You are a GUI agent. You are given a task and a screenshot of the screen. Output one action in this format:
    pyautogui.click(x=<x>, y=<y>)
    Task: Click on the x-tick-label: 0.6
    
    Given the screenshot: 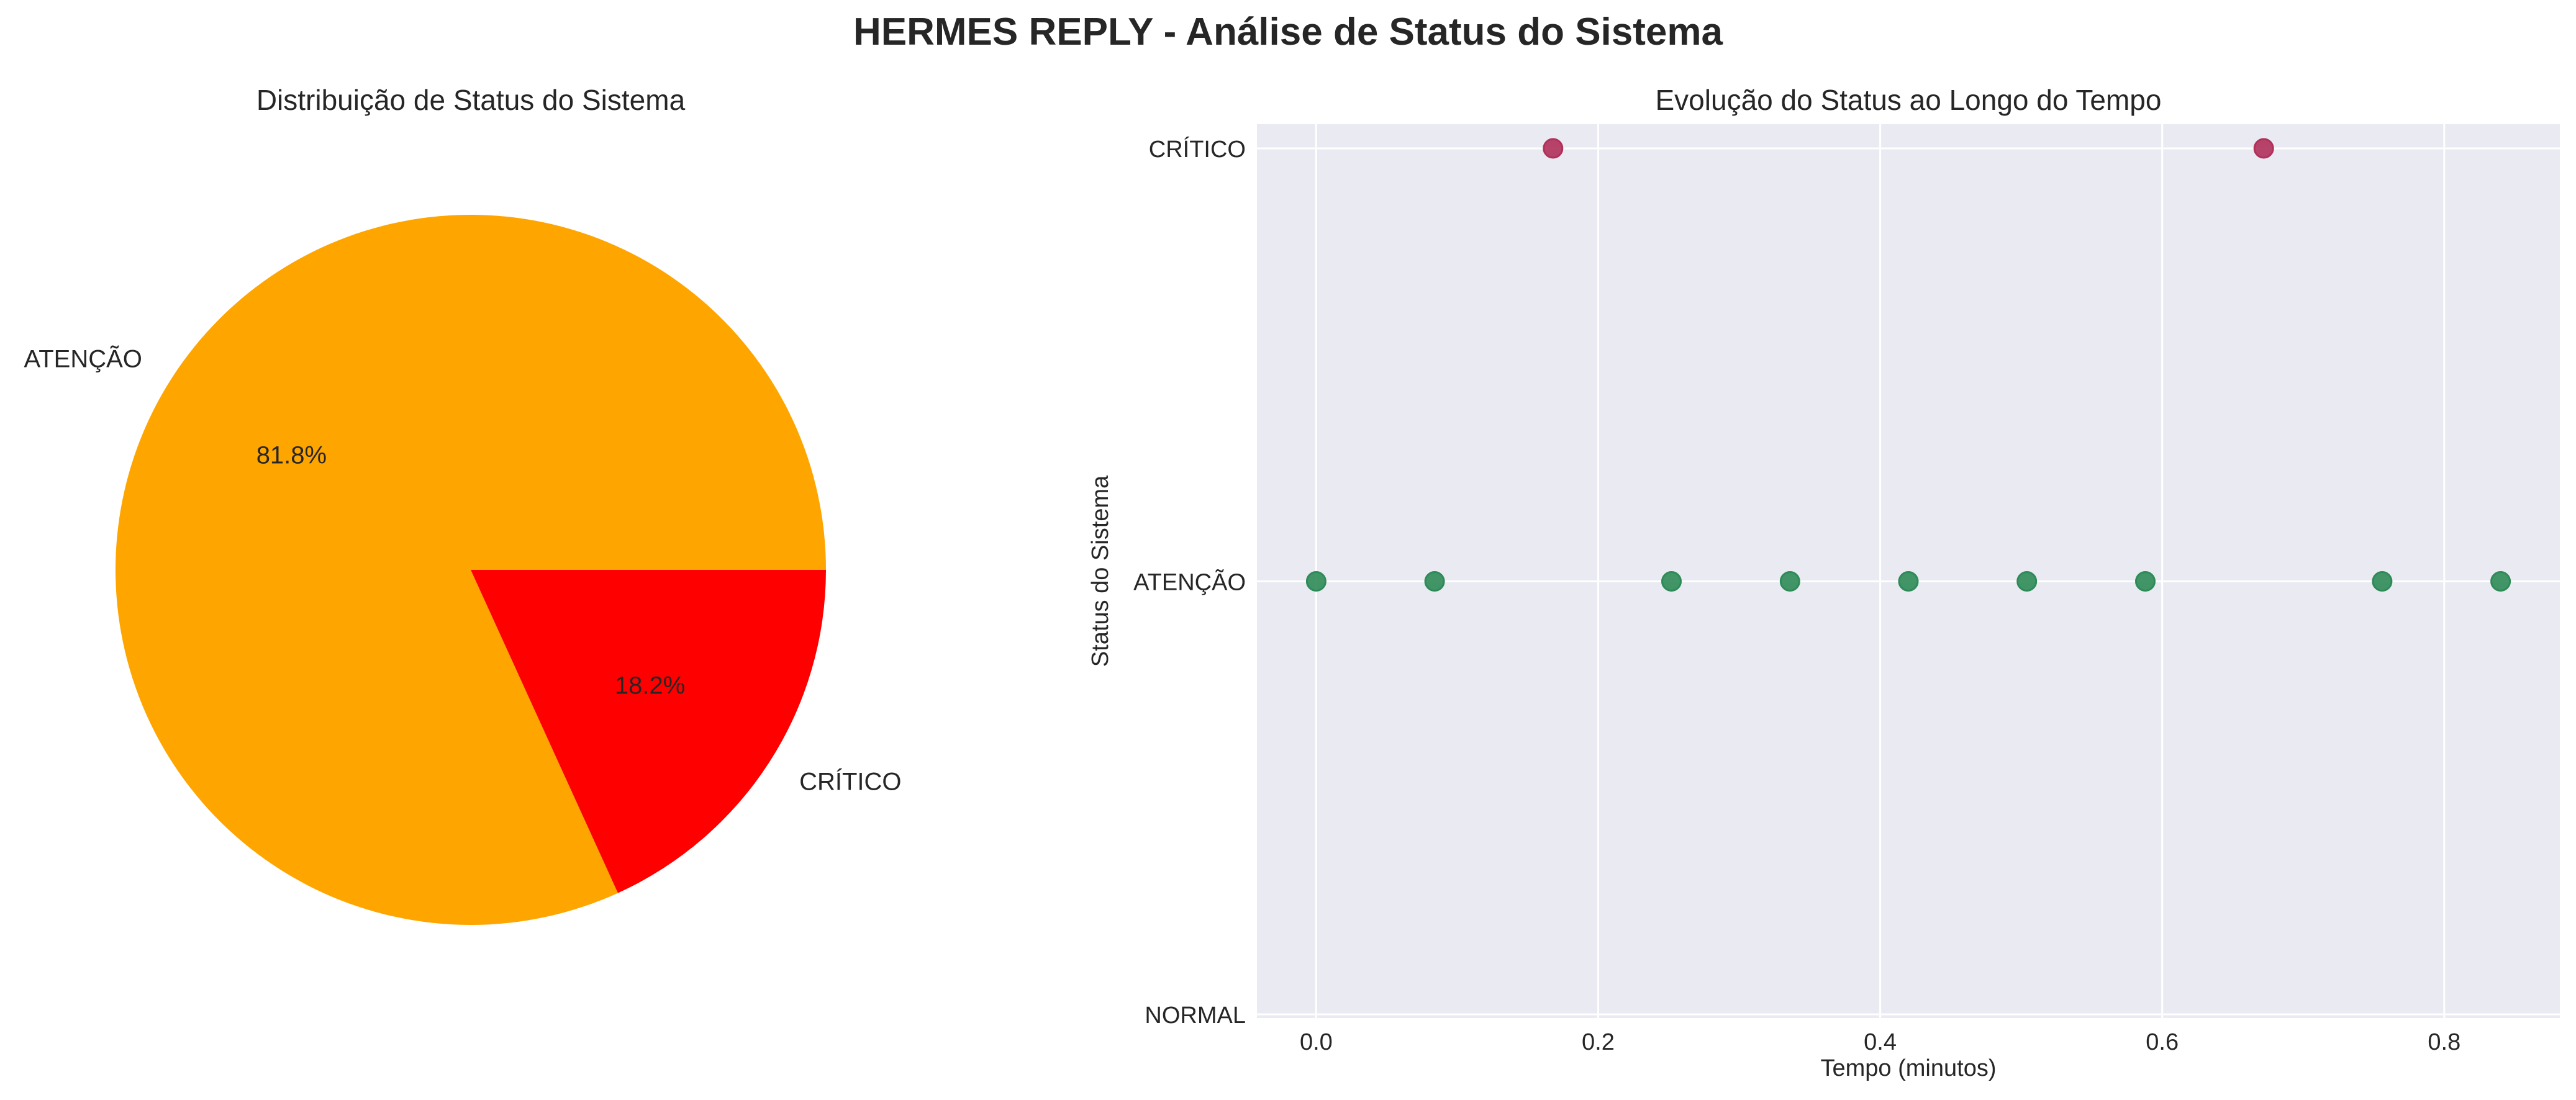 What is the action you would take?
    pyautogui.click(x=2162, y=1042)
    